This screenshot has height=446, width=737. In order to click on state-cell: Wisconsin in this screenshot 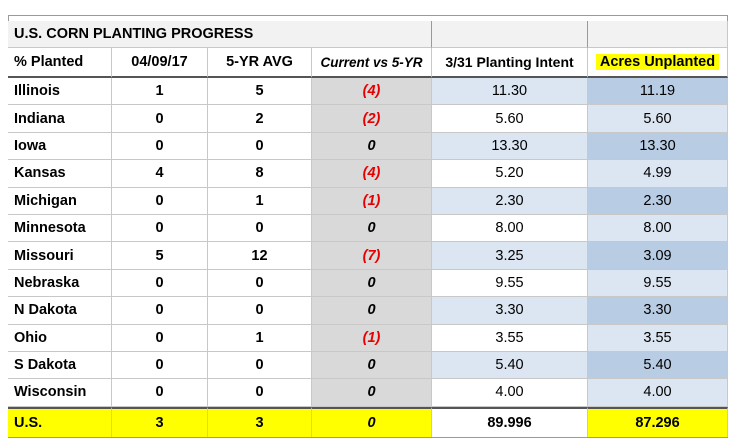, I will do `click(60, 393)`.